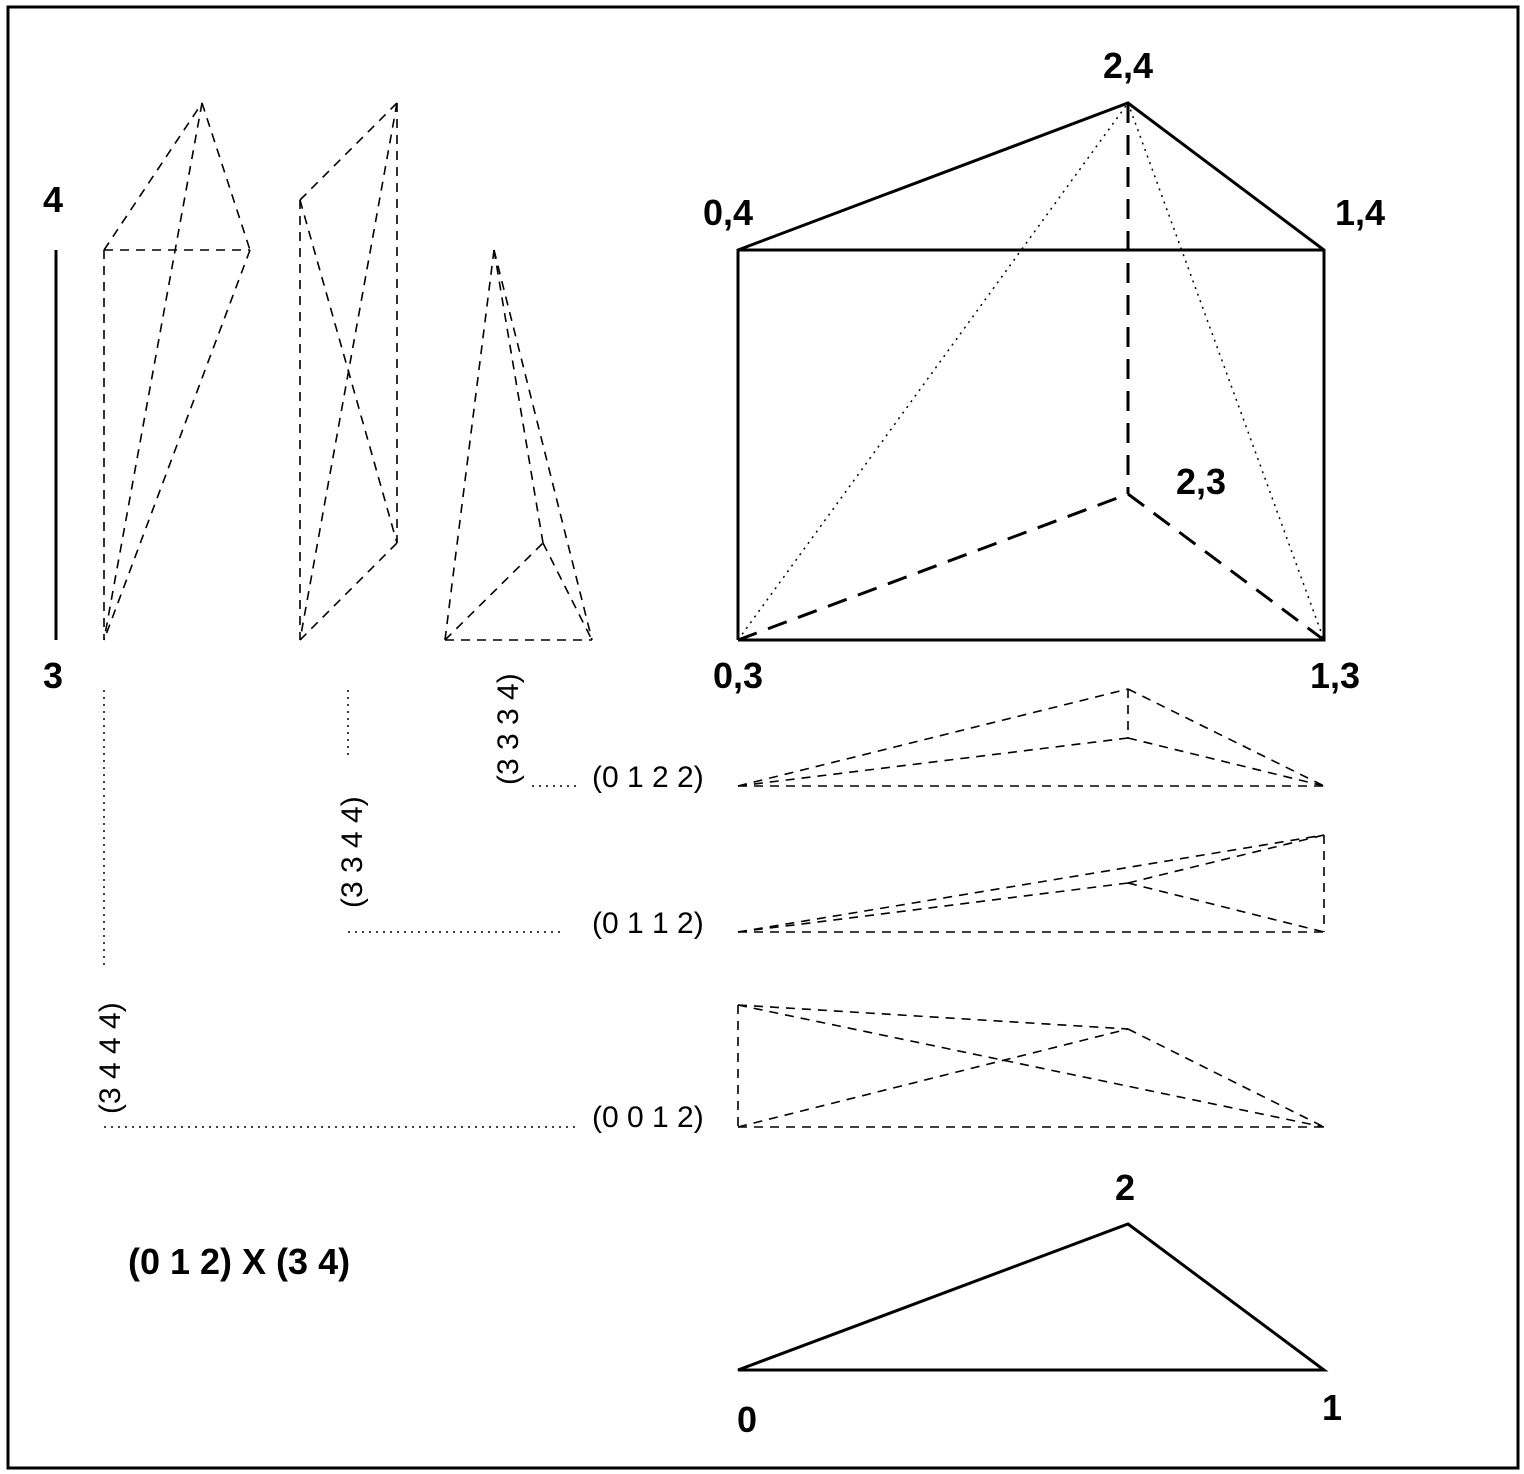 The height and width of the screenshot is (1474, 1524). What do you see at coordinates (53, 199) in the screenshot?
I see `segment-vertex-4-label: 4` at bounding box center [53, 199].